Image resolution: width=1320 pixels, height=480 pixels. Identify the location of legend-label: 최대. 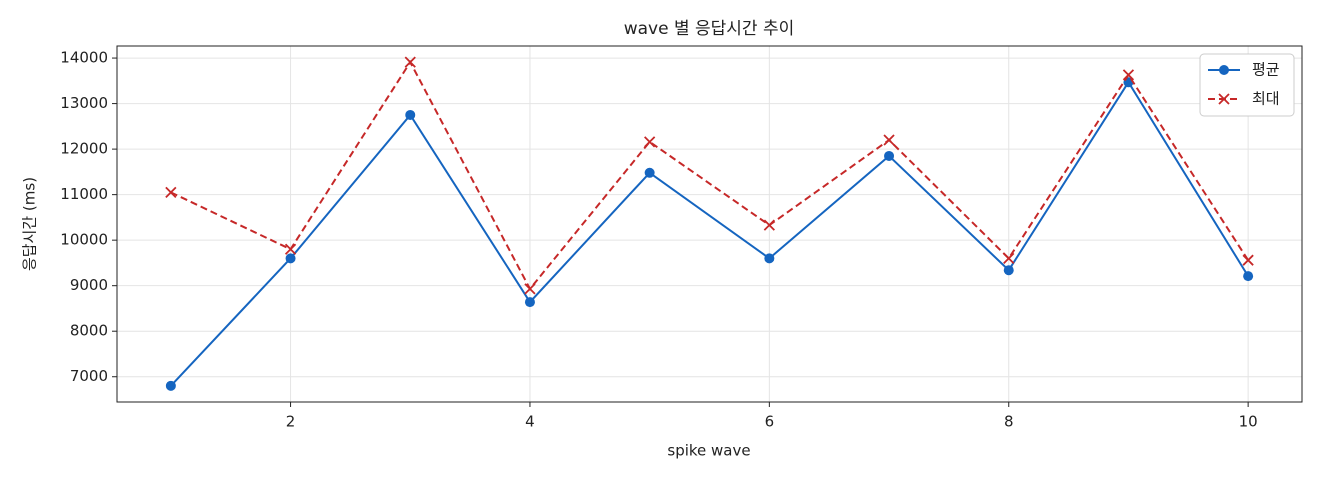
(1266, 99).